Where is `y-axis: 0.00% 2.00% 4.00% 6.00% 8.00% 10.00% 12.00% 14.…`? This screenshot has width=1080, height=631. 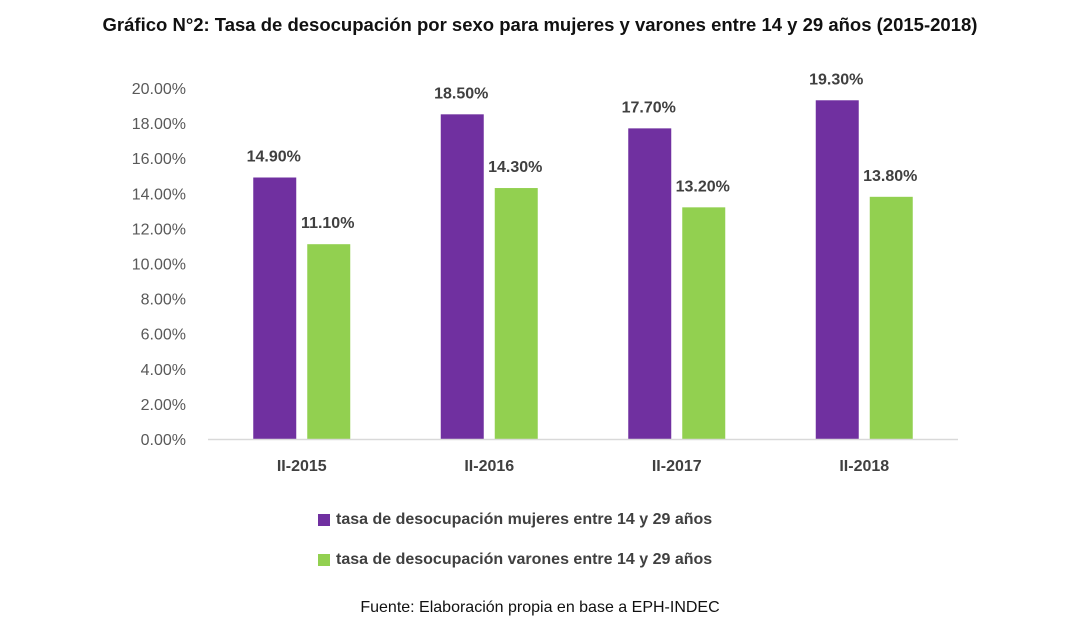
y-axis: 0.00% 2.00% 4.00% 6.00% 8.00% 10.00% 12.00% 14.… is located at coordinates (159, 265).